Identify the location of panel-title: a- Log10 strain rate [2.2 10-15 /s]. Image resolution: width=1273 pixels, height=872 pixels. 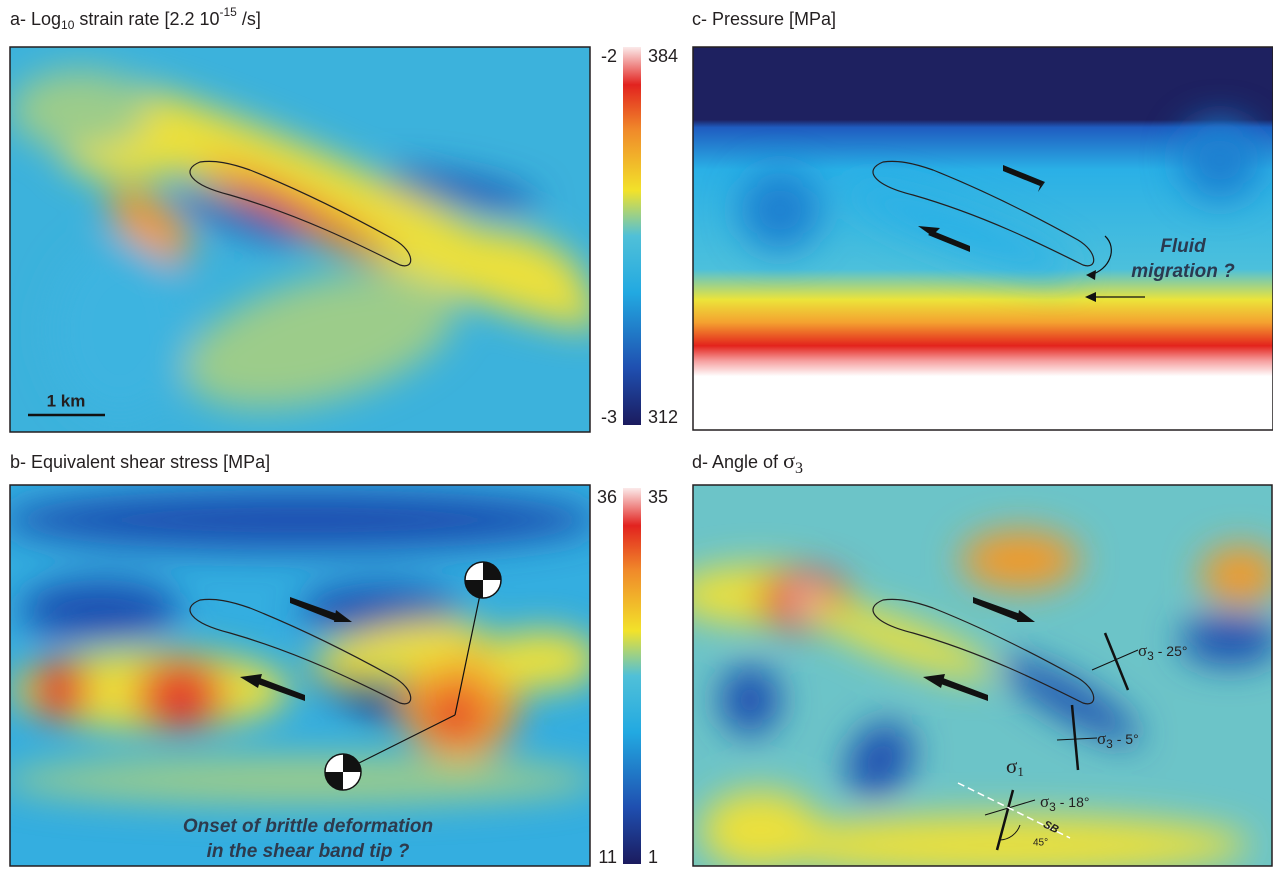
(135, 18).